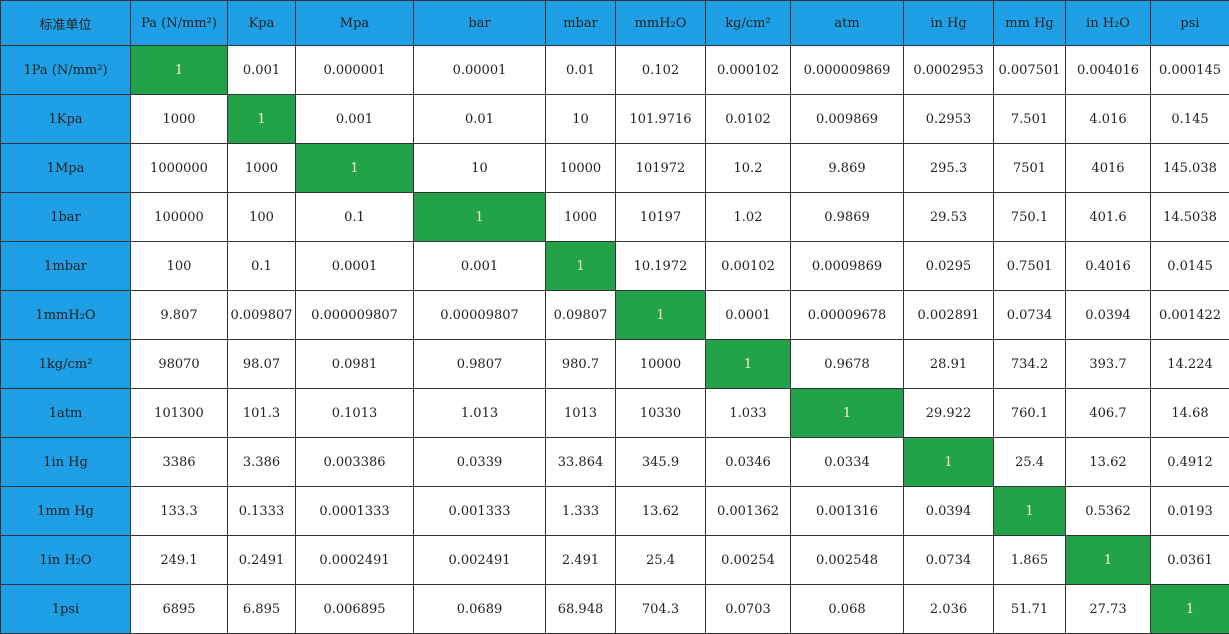 This screenshot has width=1229, height=634. Describe the element at coordinates (179, 511) in the screenshot. I see `value-cell: 133.3` at that location.